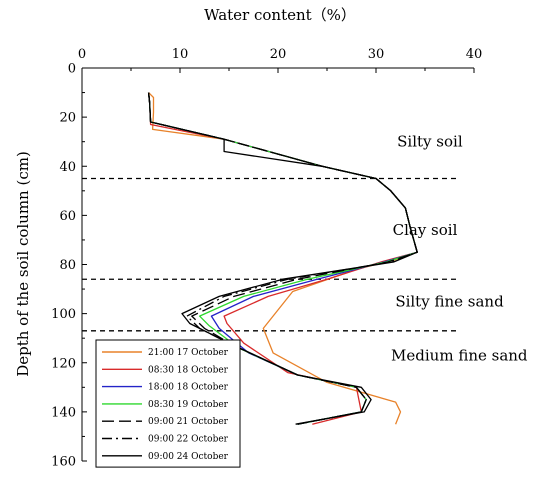 The height and width of the screenshot is (477, 550). I want to click on legend-label: 09:00 22 October, so click(188, 440).